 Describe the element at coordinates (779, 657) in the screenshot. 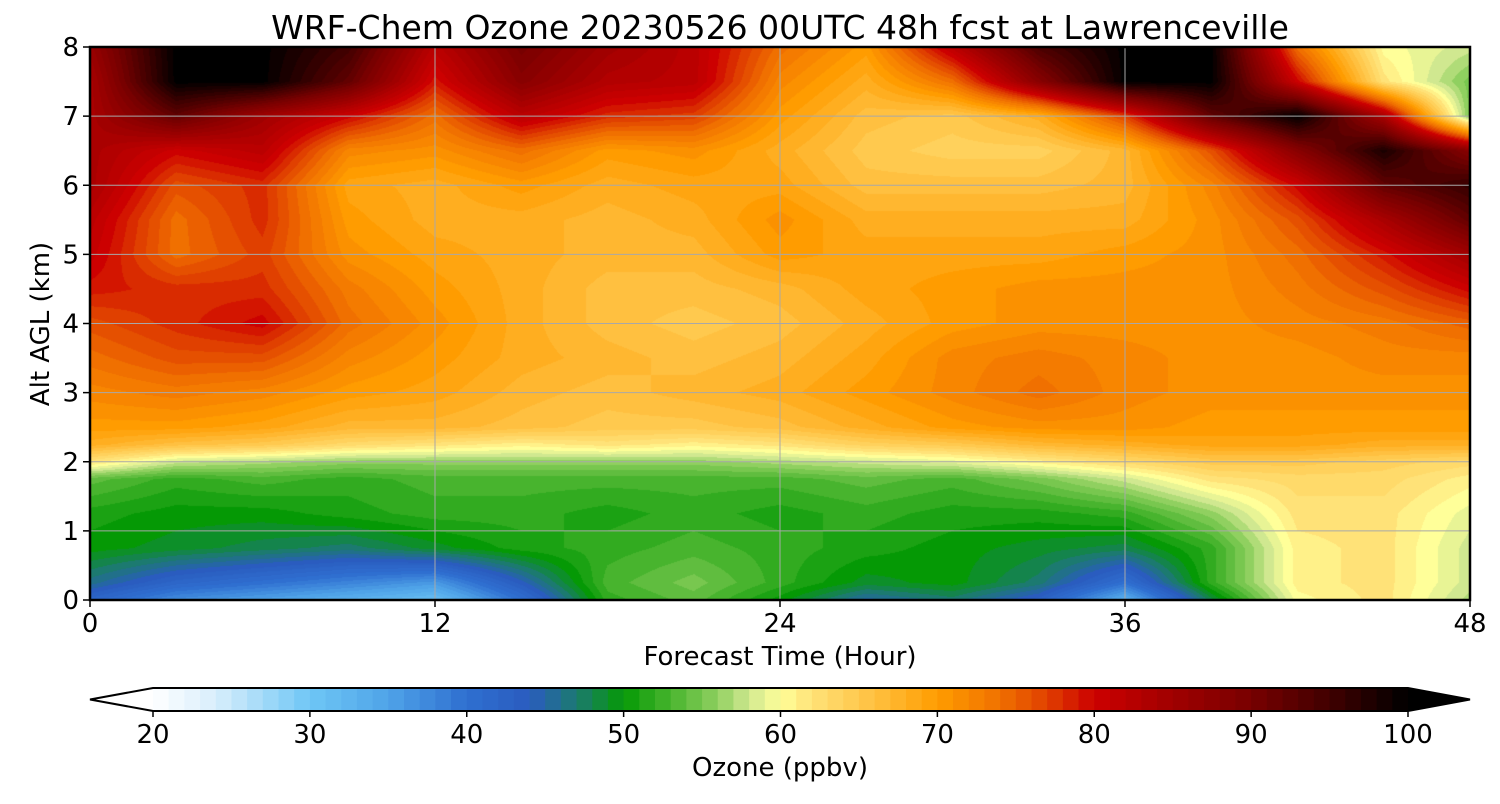

I see `x-axis-label: Forecast Time (Hour)` at that location.